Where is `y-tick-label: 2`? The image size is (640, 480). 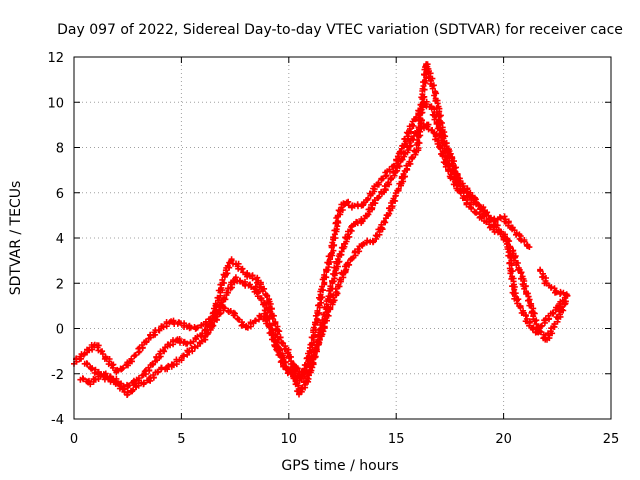
y-tick-label: 2 is located at coordinates (60, 284).